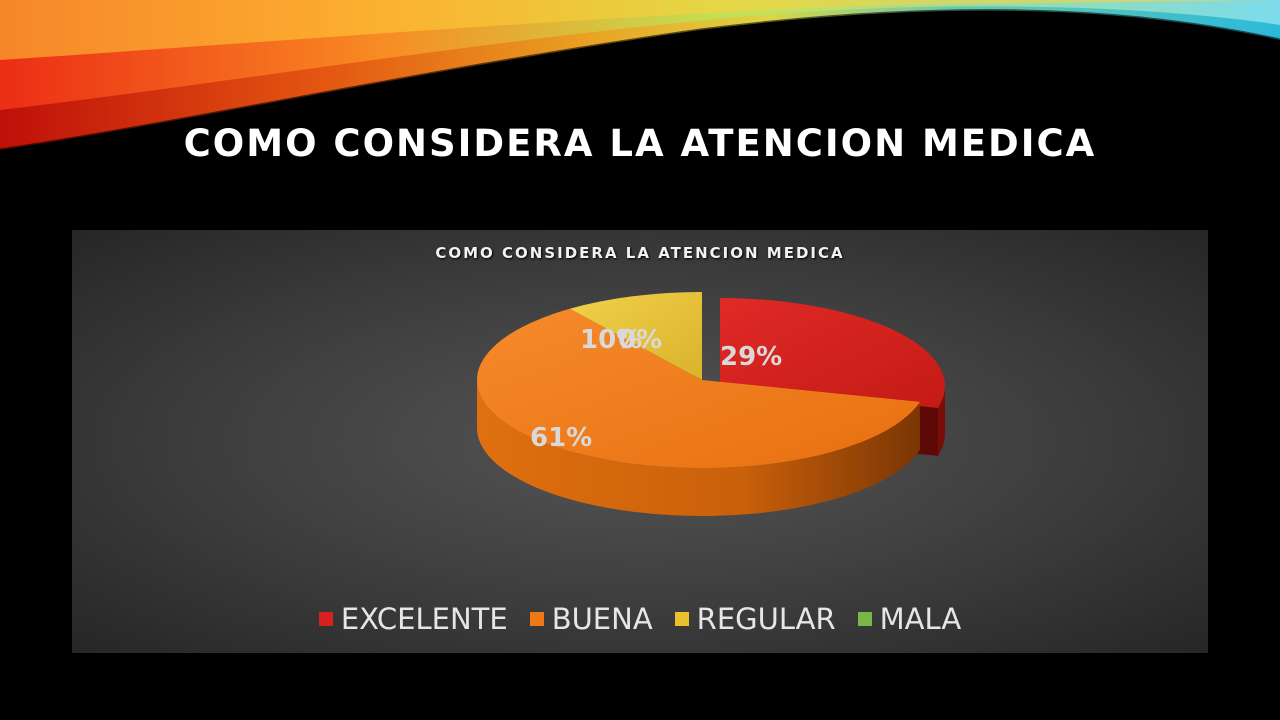 The image size is (1280, 720). What do you see at coordinates (602, 619) in the screenshot?
I see `legend-label-buena: BUENA` at bounding box center [602, 619].